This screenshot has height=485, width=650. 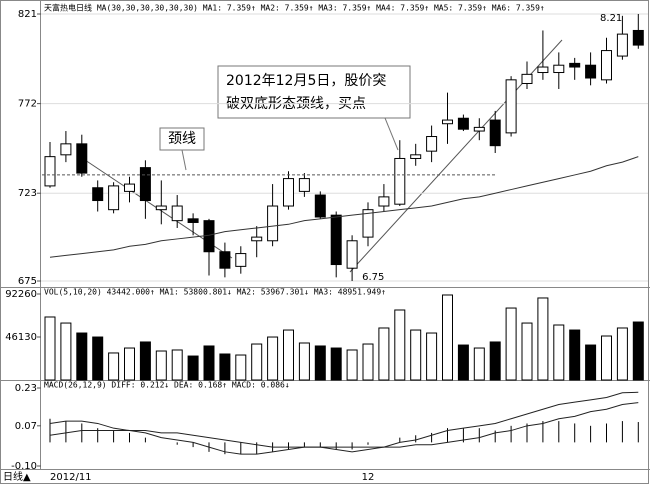 I want to click on y-tick-label: 821, so click(x=27, y=14).